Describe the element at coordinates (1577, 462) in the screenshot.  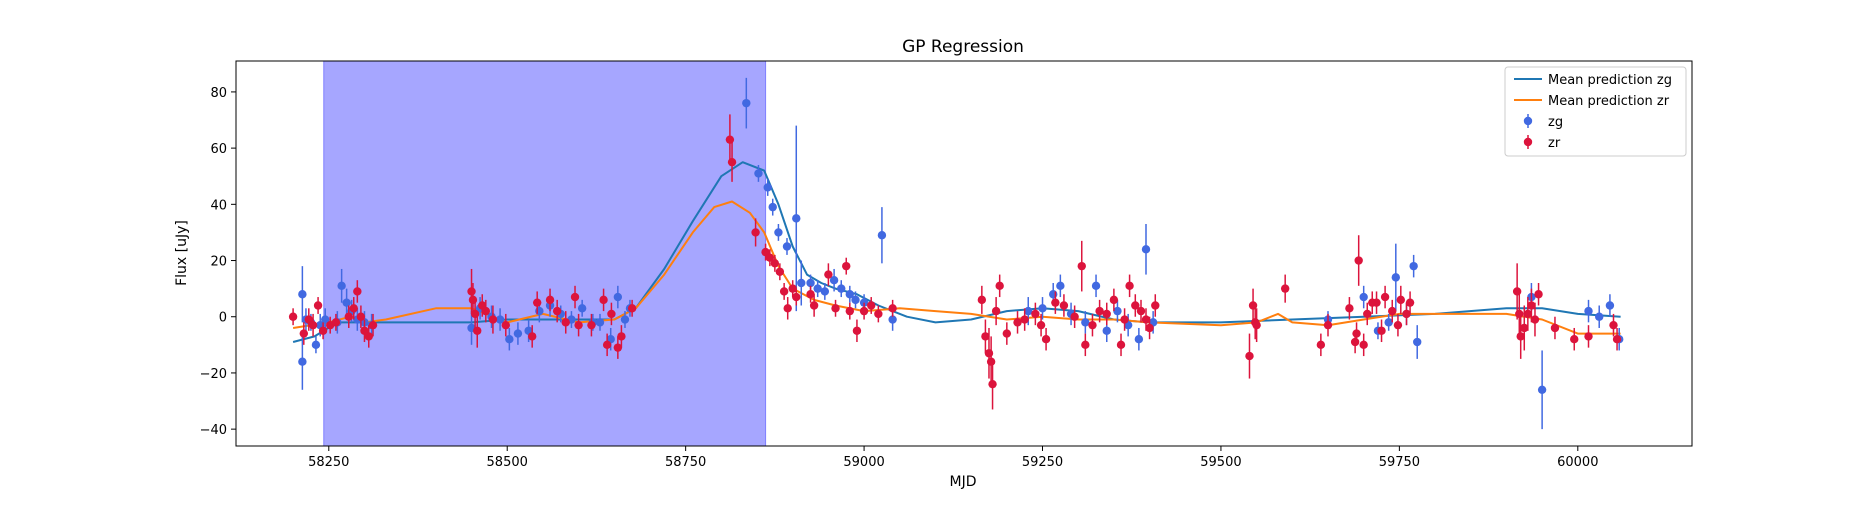
I see `x-tick-label: 60000` at that location.